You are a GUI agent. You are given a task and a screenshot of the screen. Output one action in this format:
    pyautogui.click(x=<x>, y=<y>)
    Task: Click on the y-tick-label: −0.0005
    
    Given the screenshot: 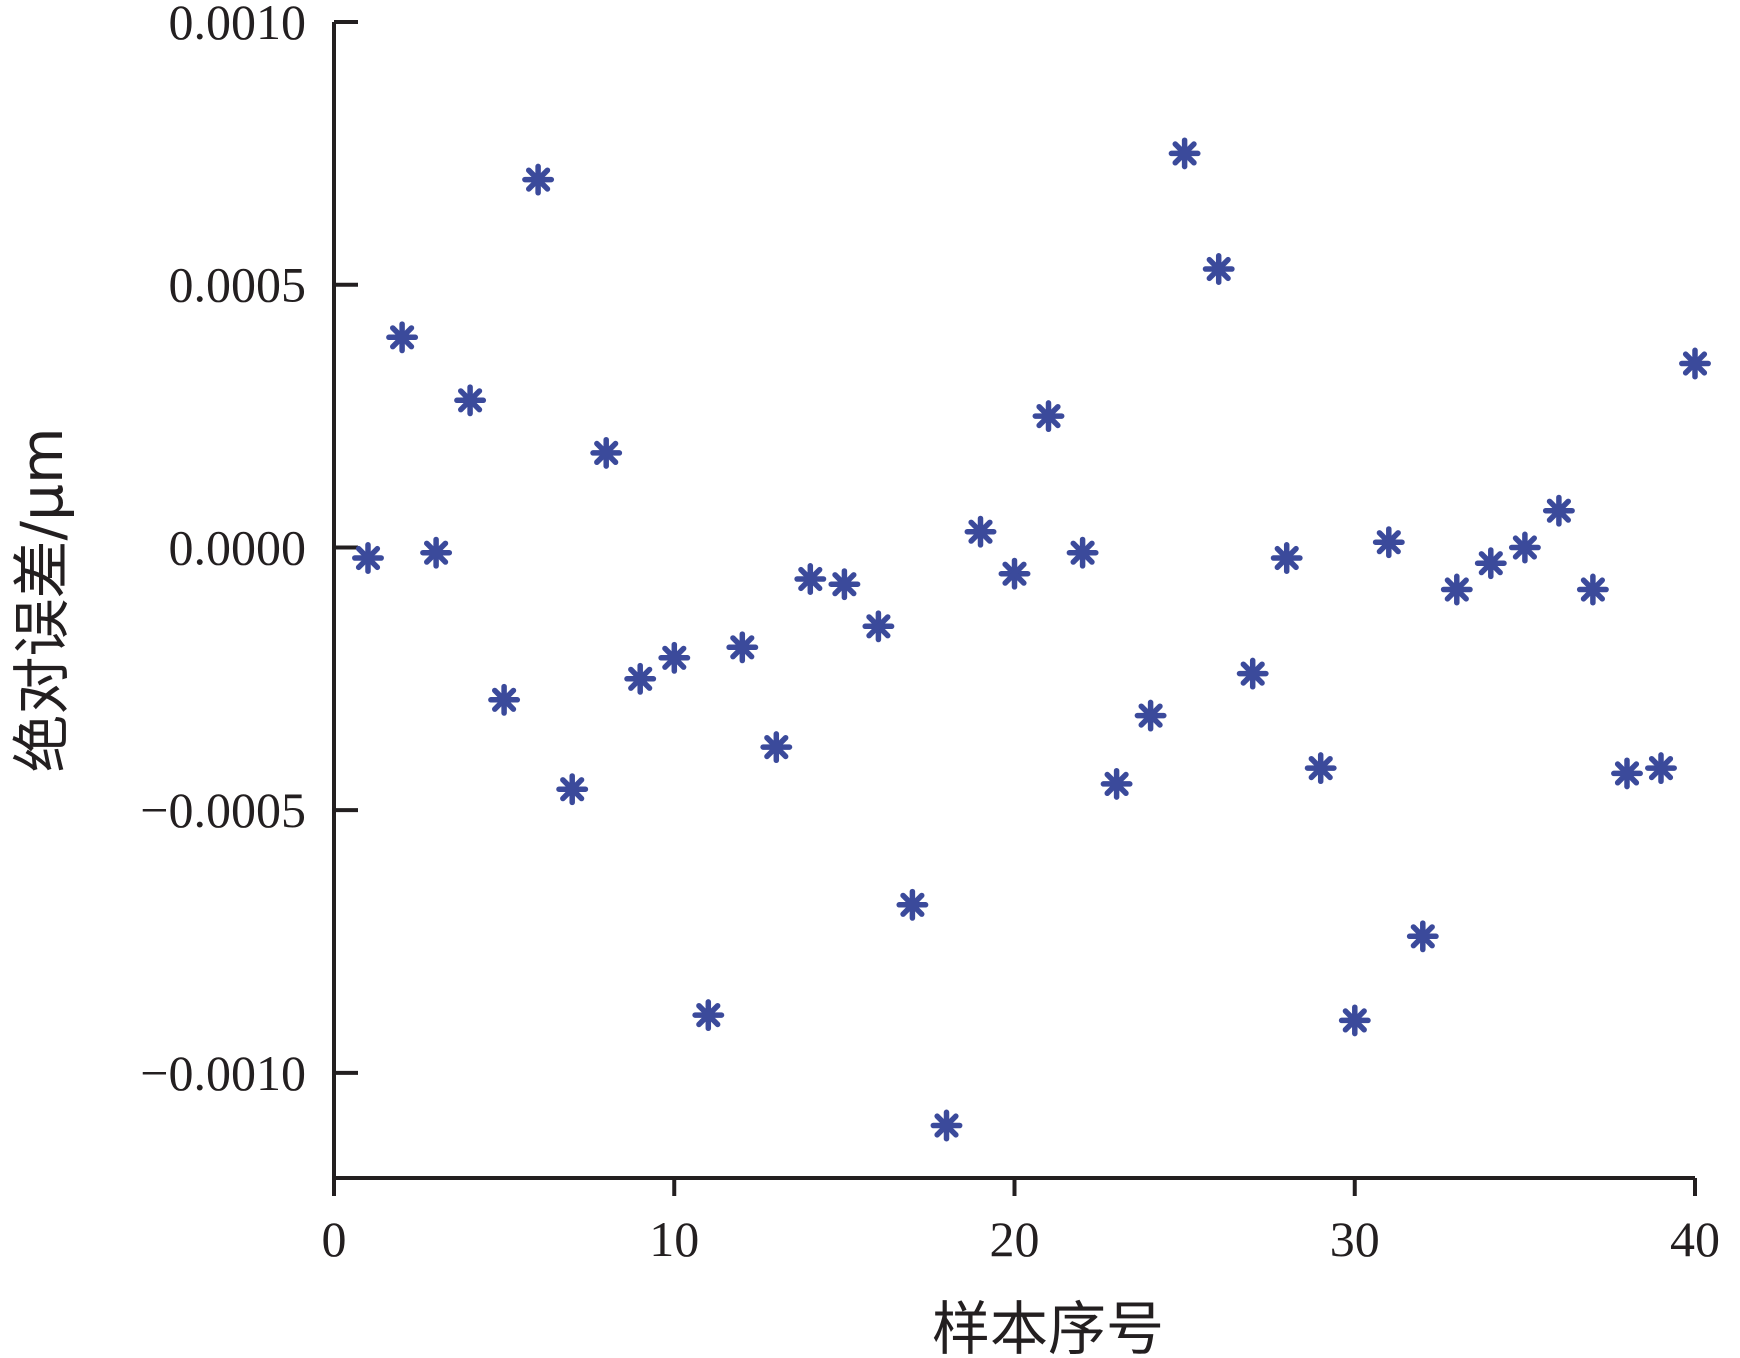 What is the action you would take?
    pyautogui.click(x=223, y=810)
    